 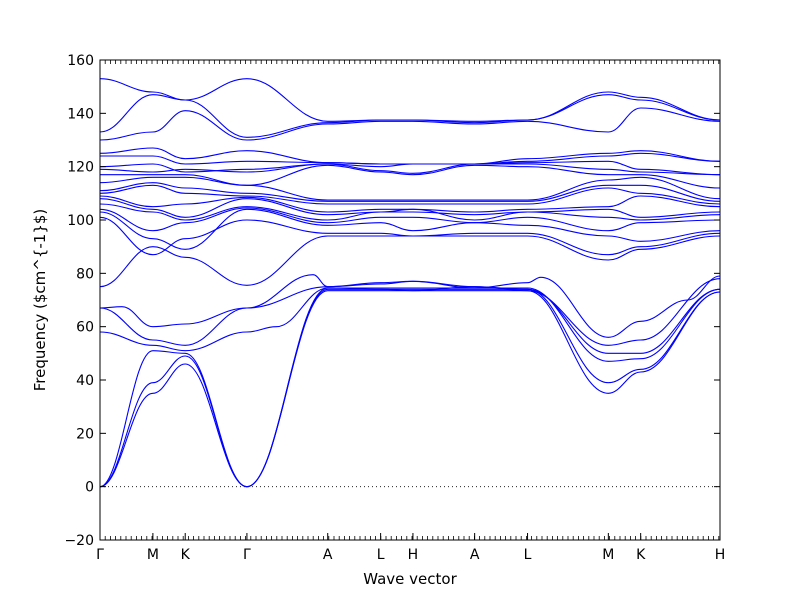 I want to click on y-tick-label: 60, so click(x=85, y=328).